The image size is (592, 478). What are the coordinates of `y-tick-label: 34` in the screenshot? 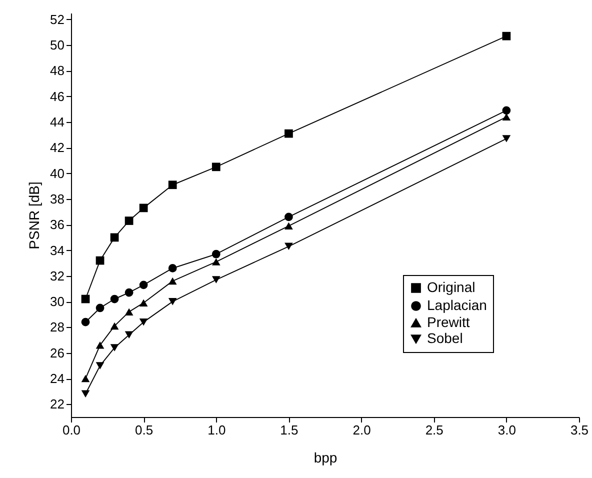 It's located at (57, 250).